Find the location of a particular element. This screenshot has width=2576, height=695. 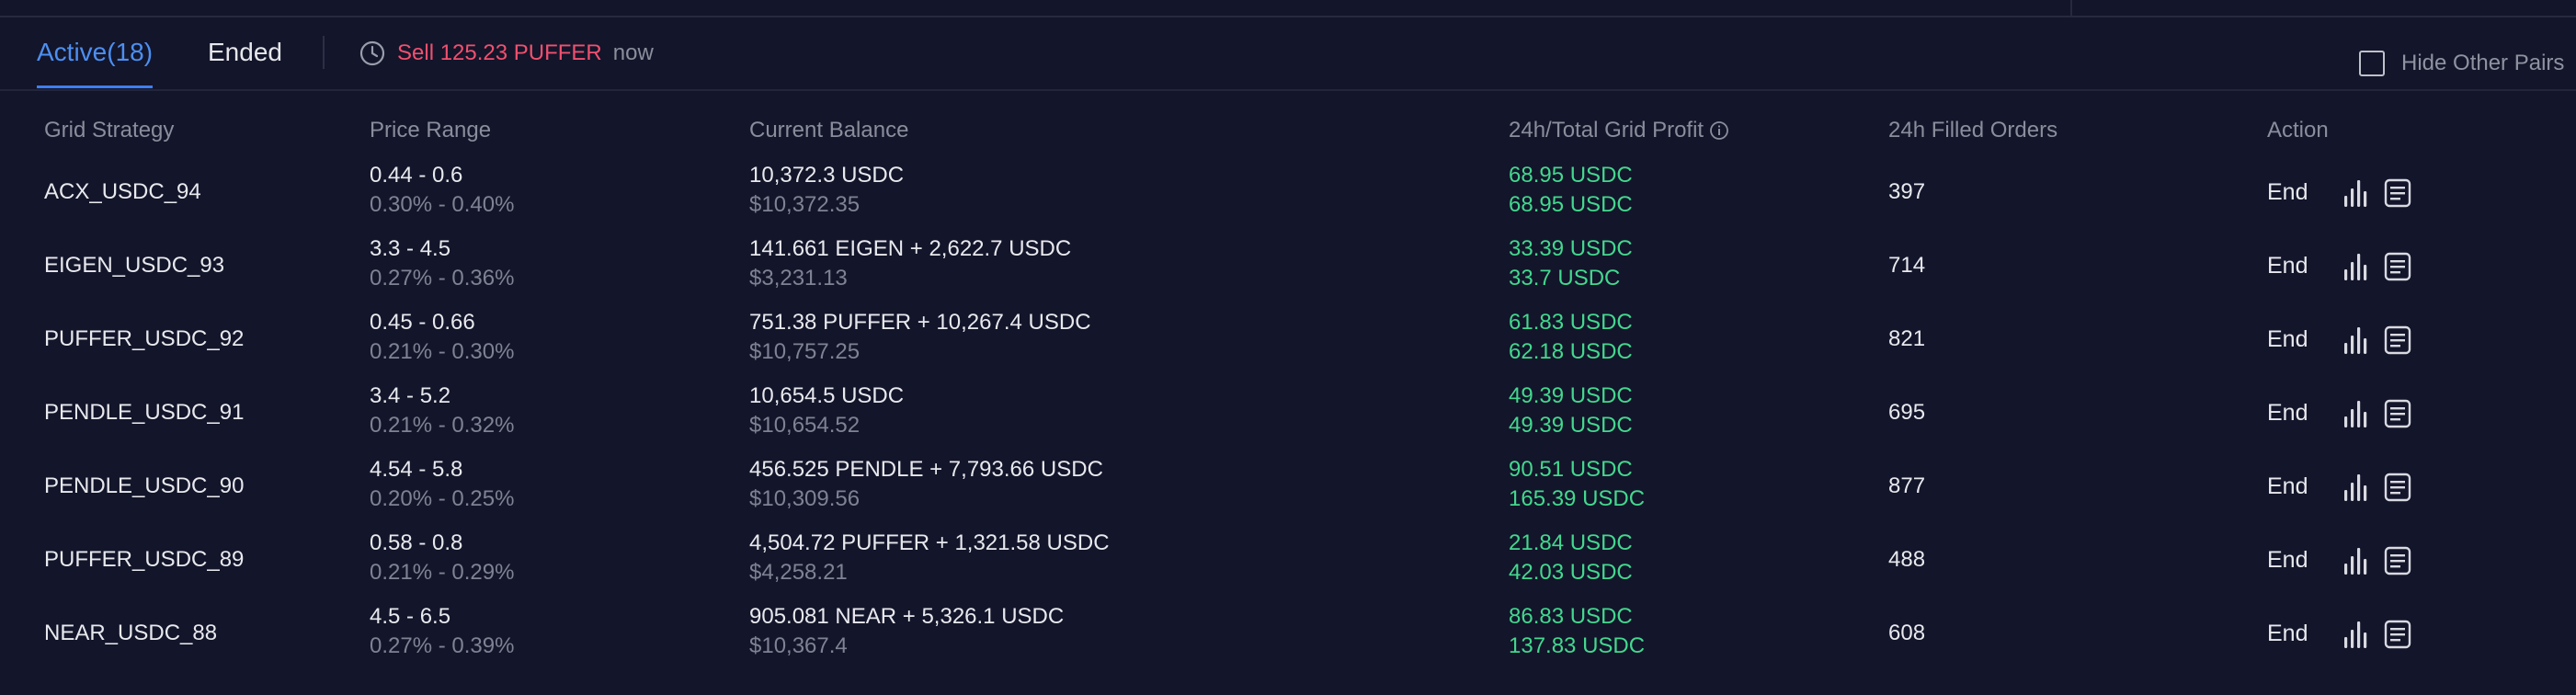

column-header-strategy: Grid Strategy is located at coordinates (109, 130).